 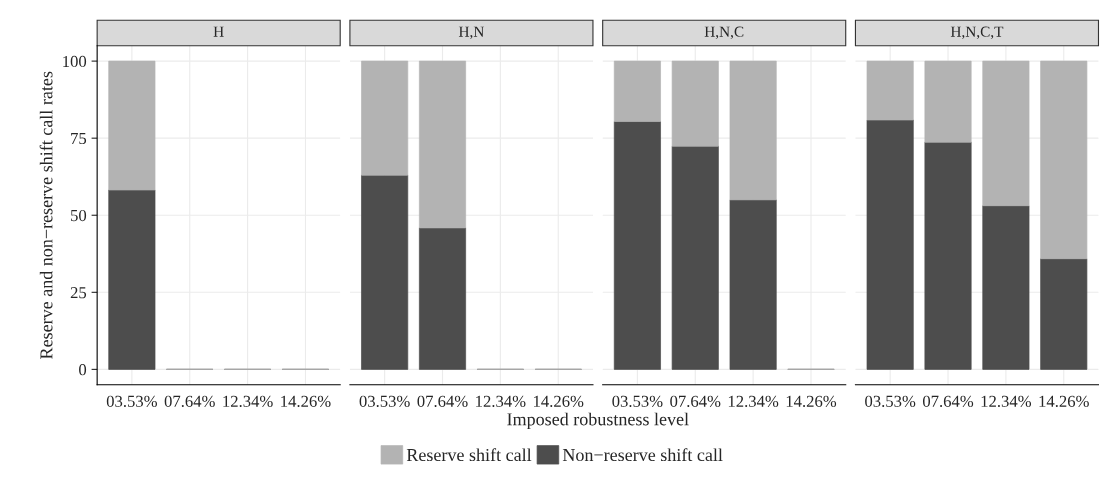 I want to click on y-tick-label: 100, so click(x=75, y=61).